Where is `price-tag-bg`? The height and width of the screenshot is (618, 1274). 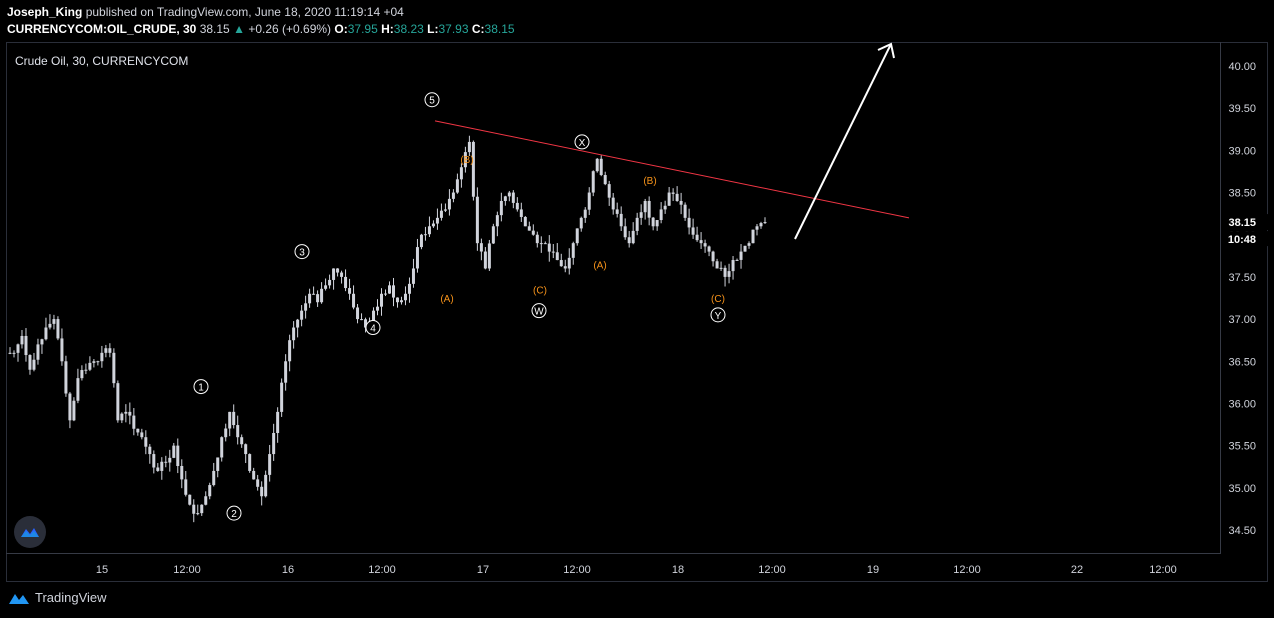
price-tag-bg is located at coordinates (1245, 222).